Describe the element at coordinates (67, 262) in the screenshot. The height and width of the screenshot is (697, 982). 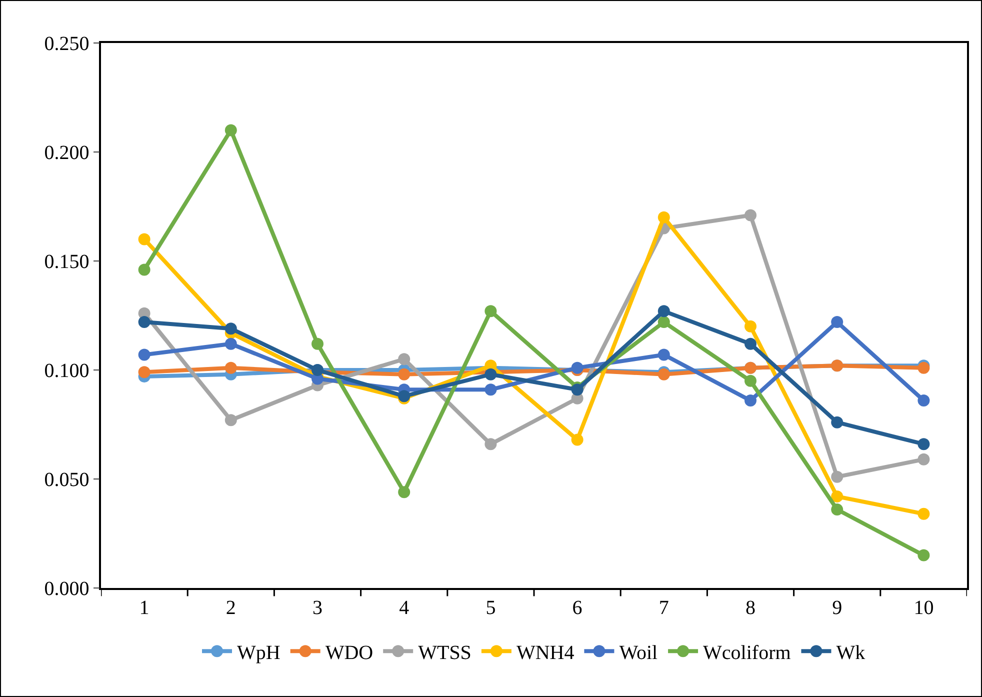
I see `y-tick-label: 0.150` at that location.